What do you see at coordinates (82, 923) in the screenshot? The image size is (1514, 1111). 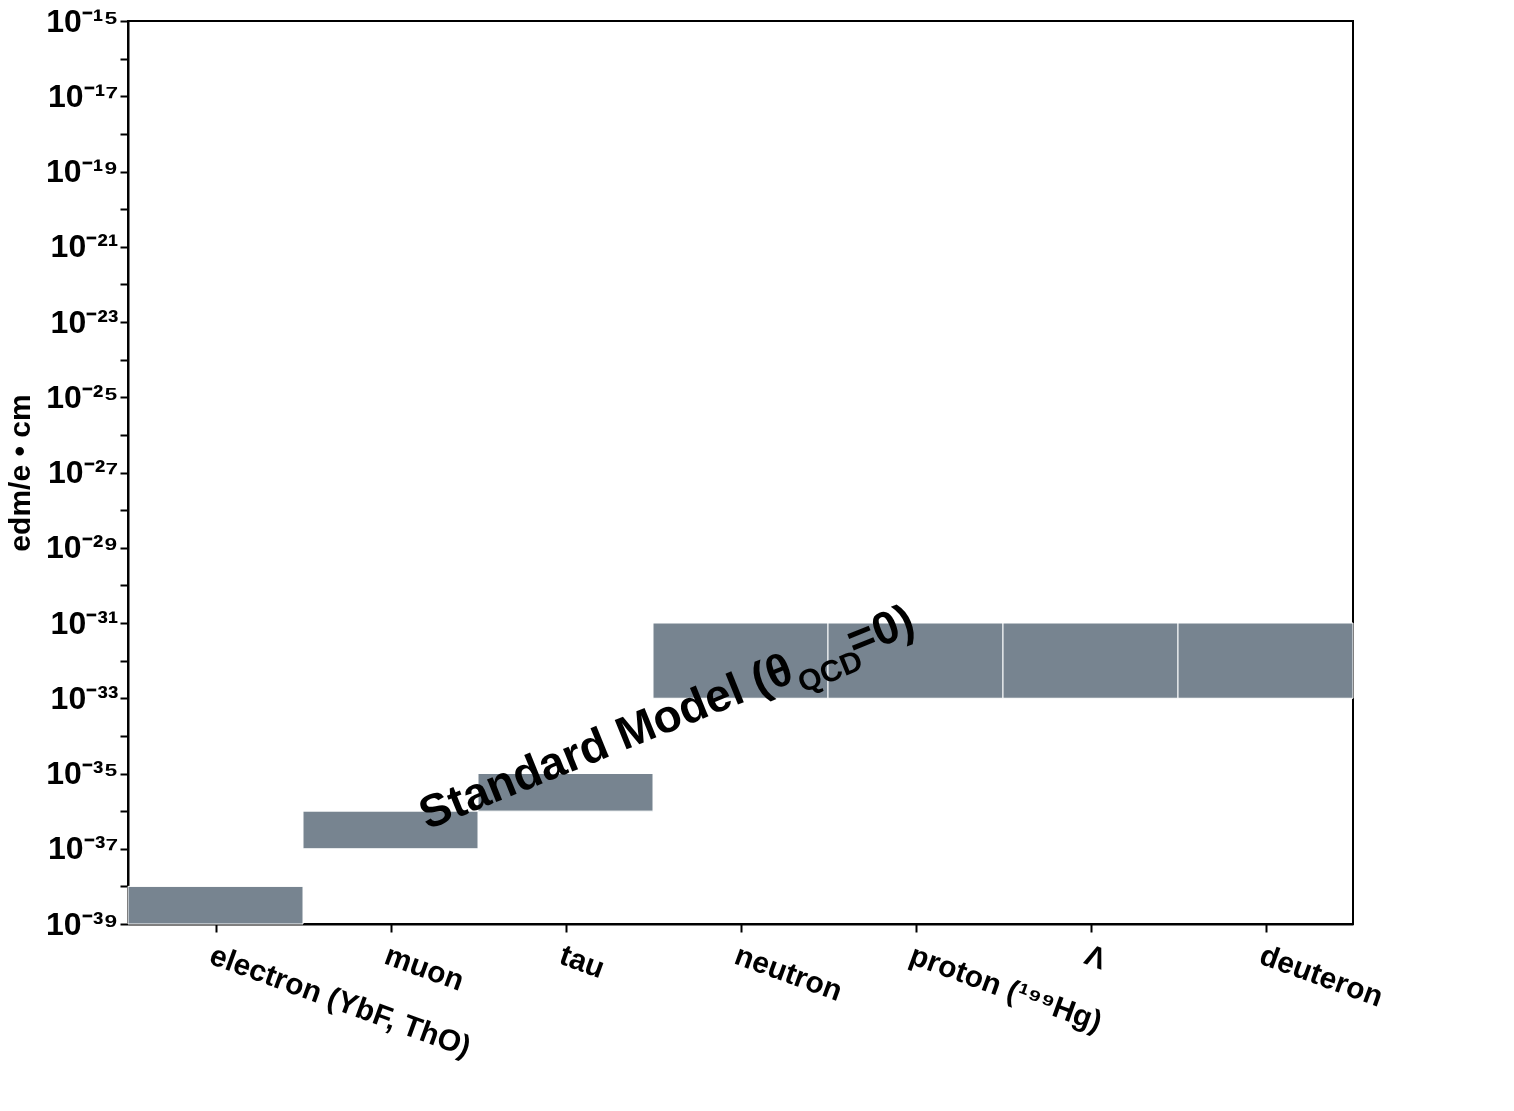 I see `y-tick-label: 10⁻³⁹` at bounding box center [82, 923].